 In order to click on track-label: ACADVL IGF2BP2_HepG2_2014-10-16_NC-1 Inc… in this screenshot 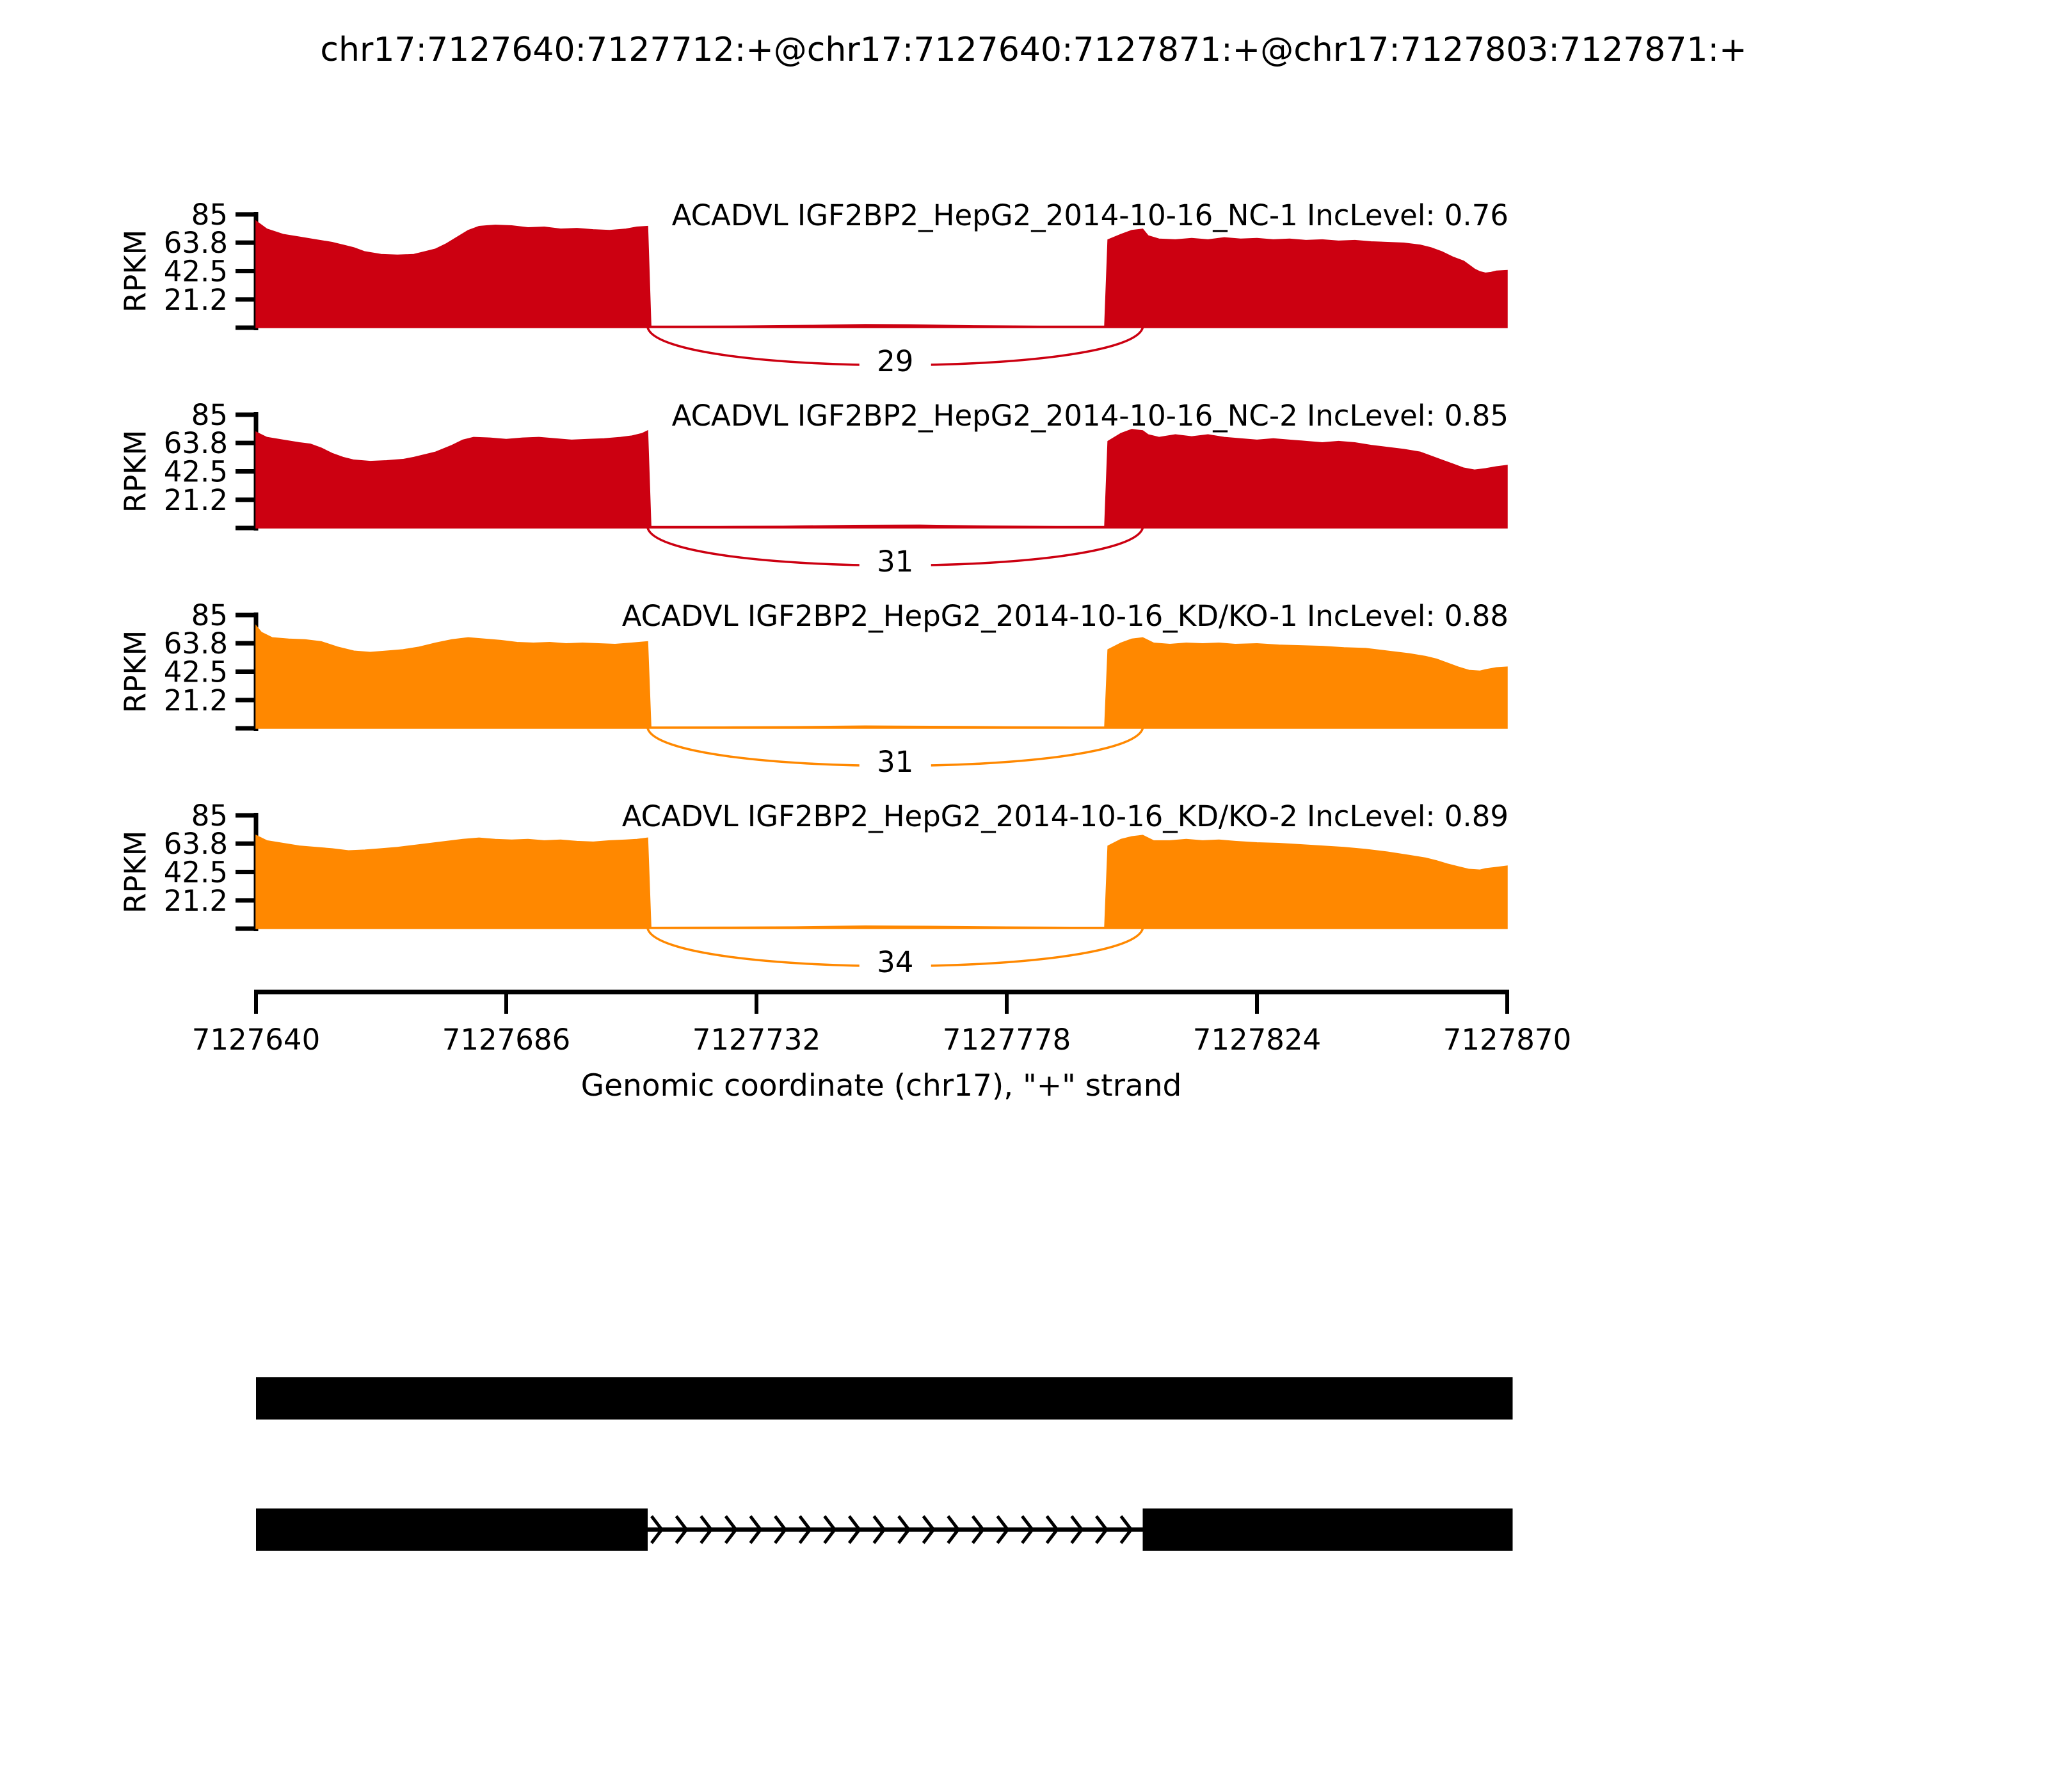, I will do `click(1090, 215)`.